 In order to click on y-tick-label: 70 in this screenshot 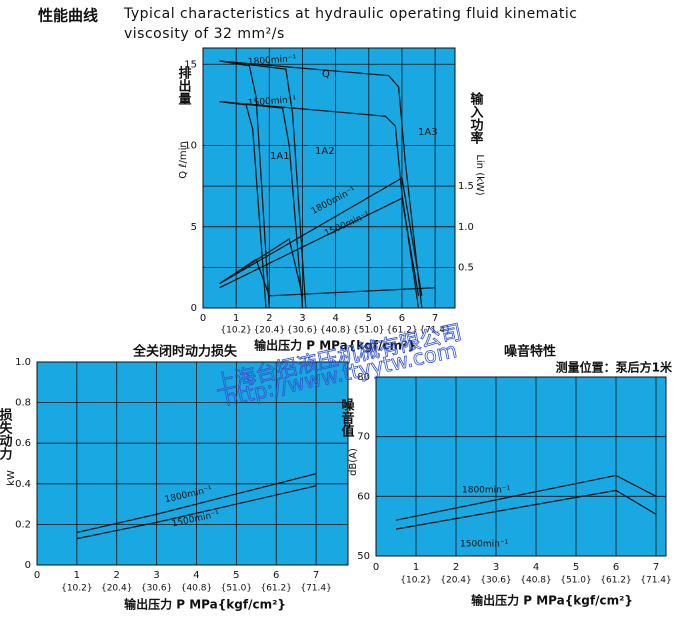, I will do `click(363, 437)`.